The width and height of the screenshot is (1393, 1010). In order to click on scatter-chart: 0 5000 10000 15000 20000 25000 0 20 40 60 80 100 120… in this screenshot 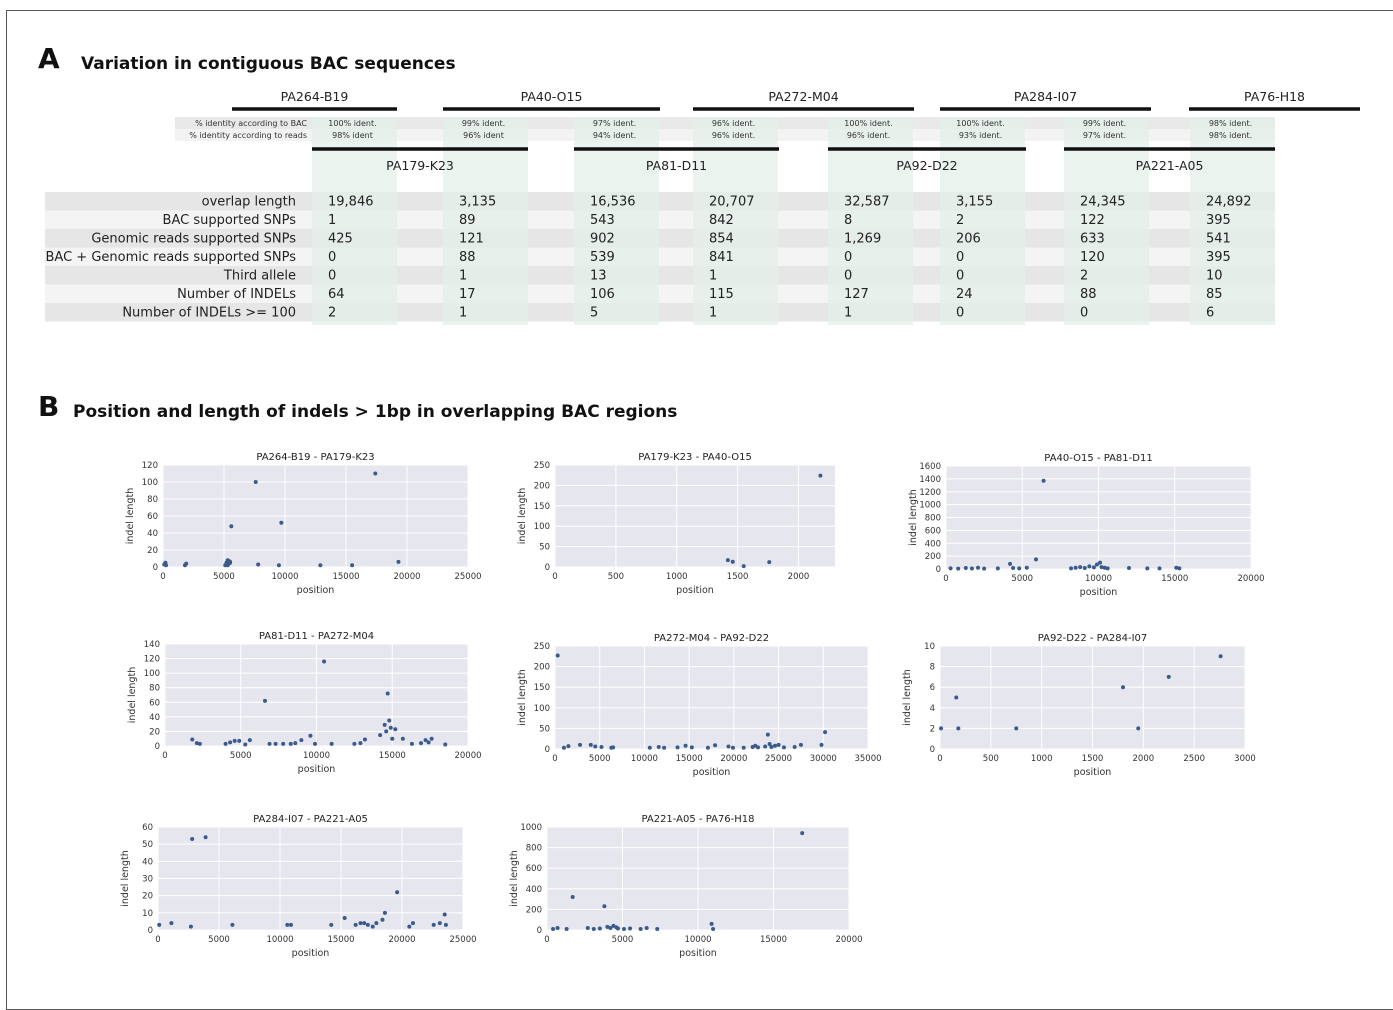, I will do `click(303, 524)`.